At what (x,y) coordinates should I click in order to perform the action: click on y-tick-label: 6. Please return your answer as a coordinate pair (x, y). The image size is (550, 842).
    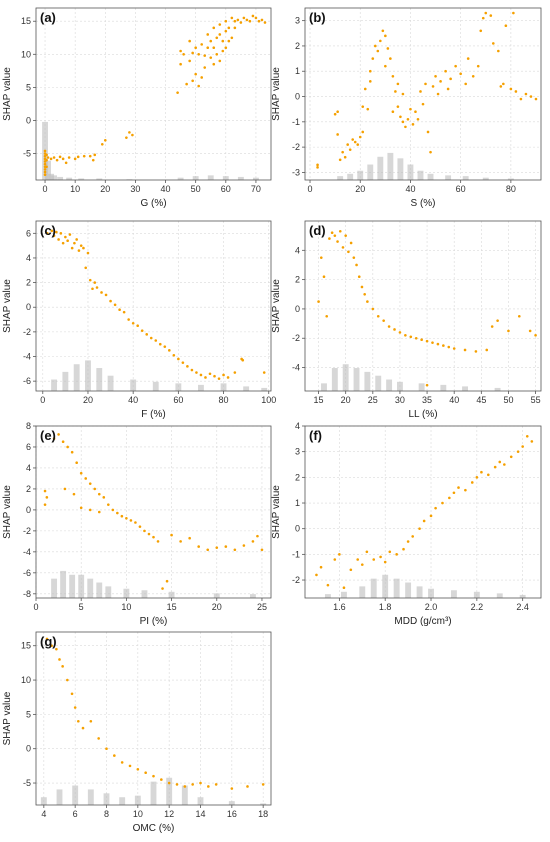
    Looking at the image, I should click on (28, 447).